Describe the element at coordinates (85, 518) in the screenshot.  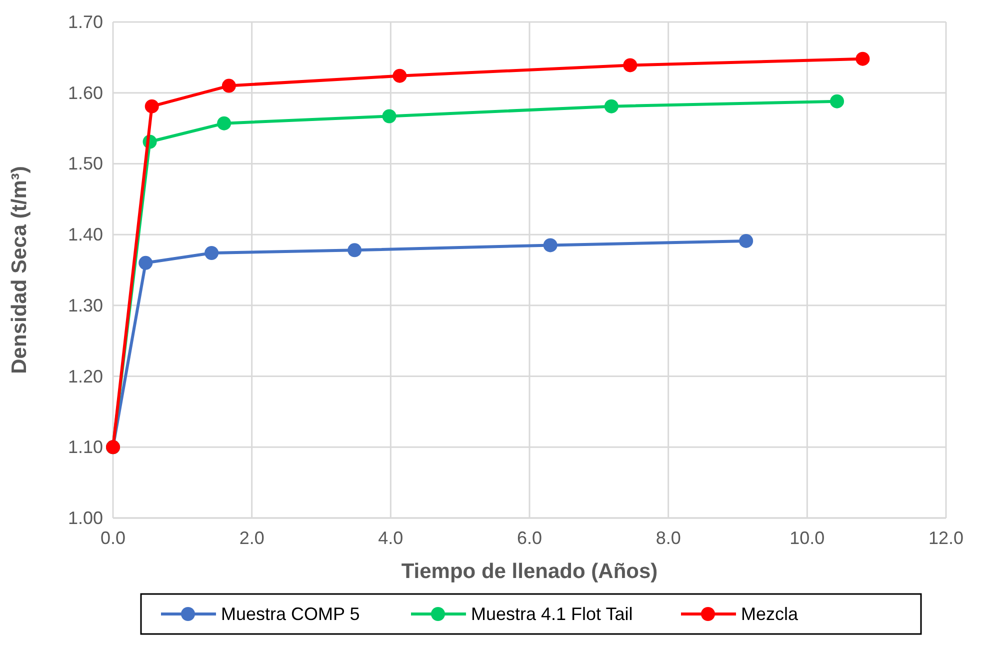
I see `y-tick-label: 1.00` at that location.